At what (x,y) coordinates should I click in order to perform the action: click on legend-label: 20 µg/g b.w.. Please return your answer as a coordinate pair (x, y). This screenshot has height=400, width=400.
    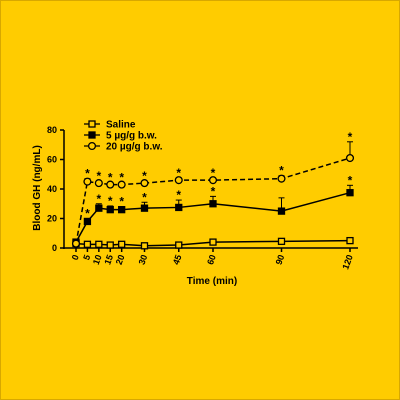
    Looking at the image, I should click on (134, 147).